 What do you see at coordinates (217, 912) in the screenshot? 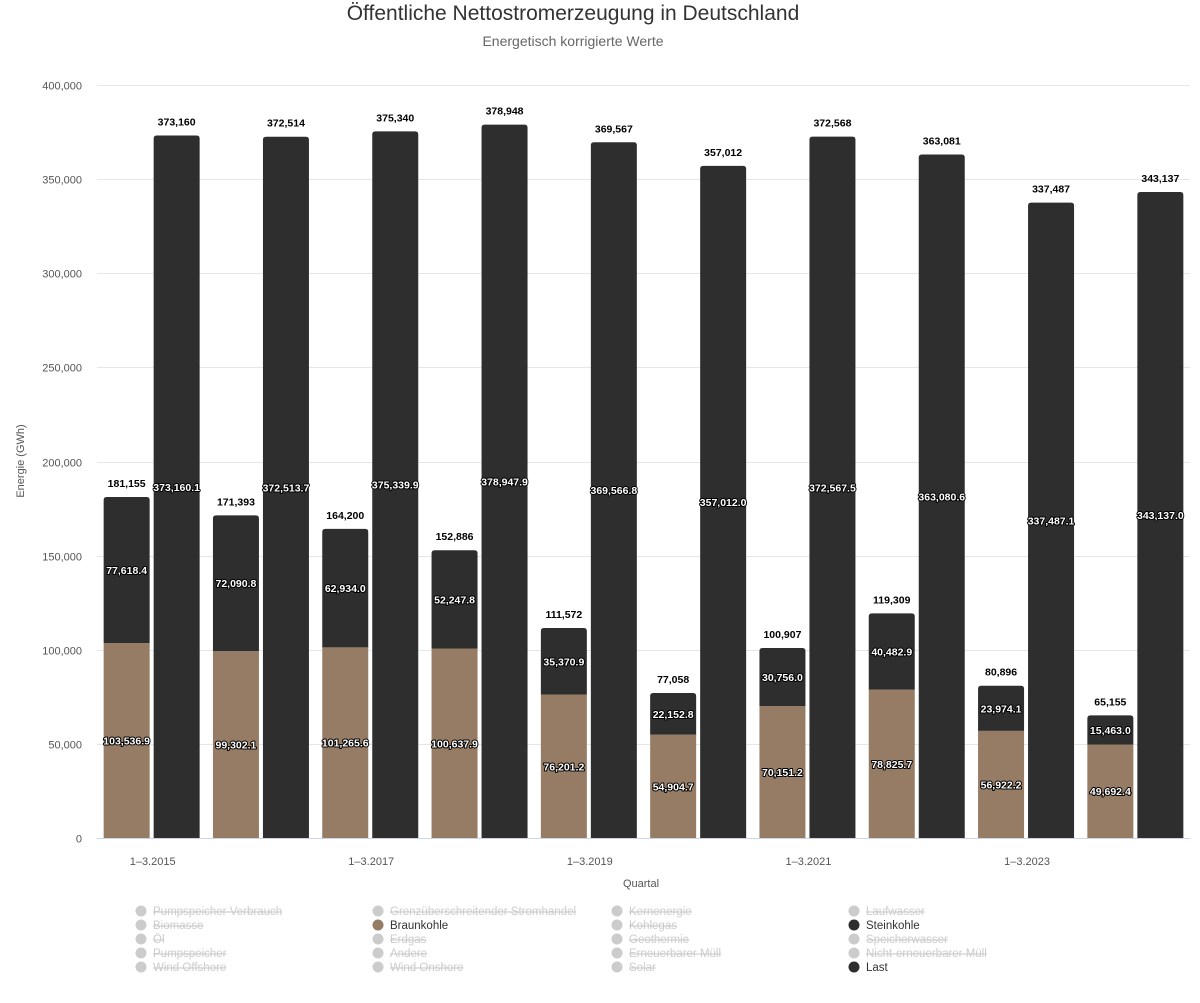
I see `legend-label: Pumpspeicher Verbrauch` at bounding box center [217, 912].